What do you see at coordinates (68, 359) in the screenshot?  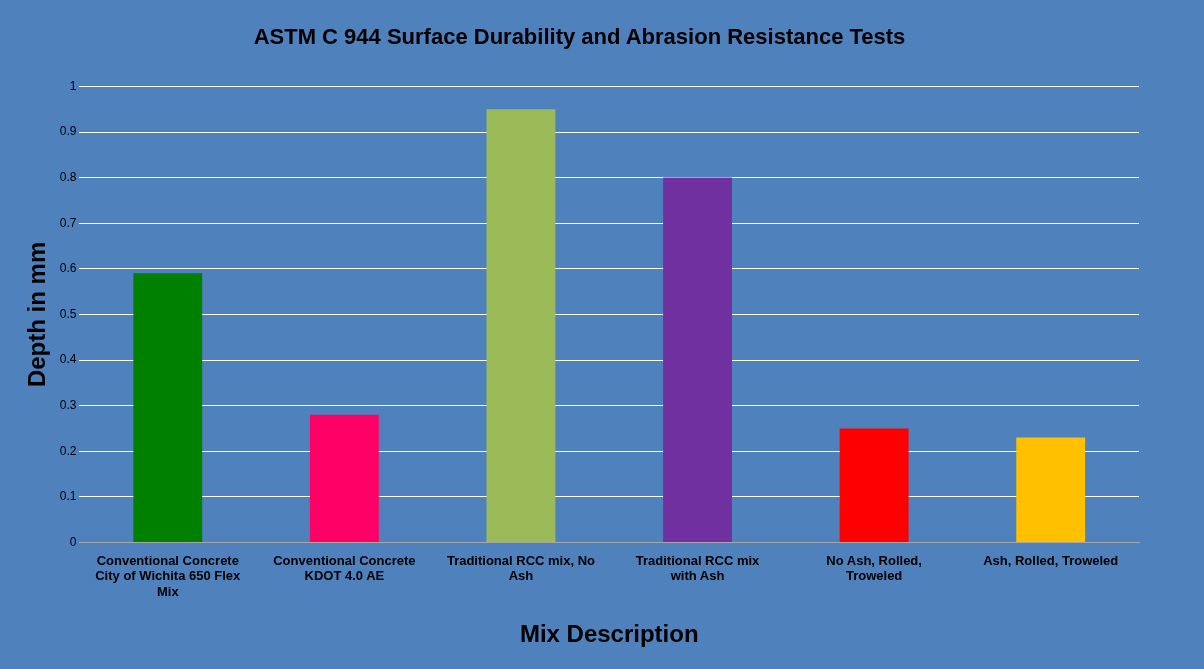 I see `y-tick-label: 0.4` at bounding box center [68, 359].